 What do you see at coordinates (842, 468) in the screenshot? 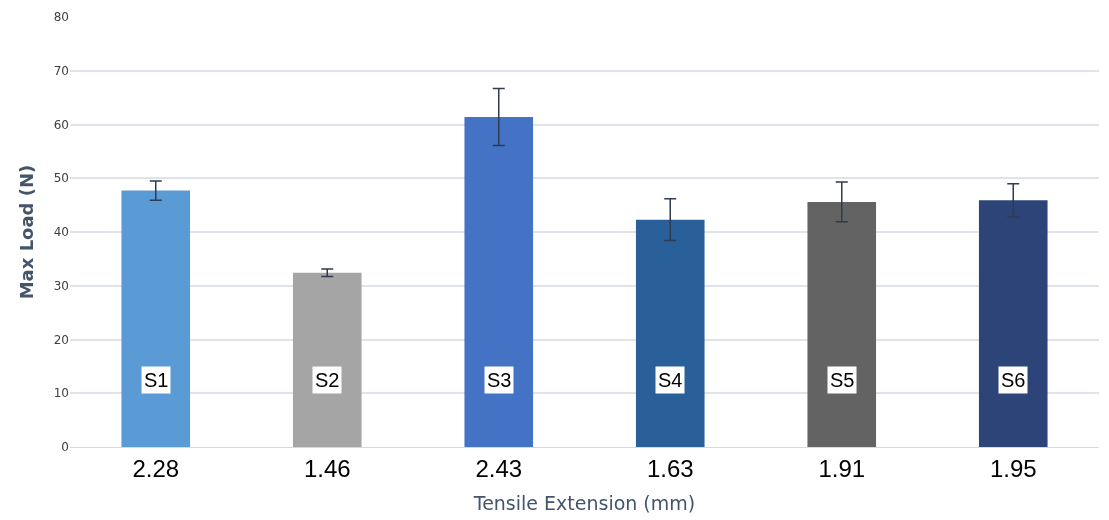
I see `x-tick-label: 1.91` at bounding box center [842, 468].